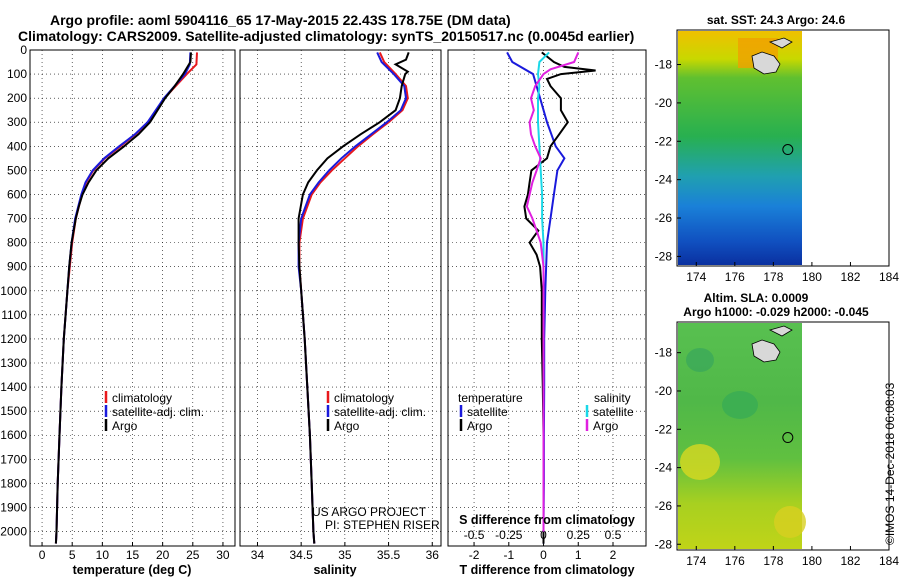 This screenshot has height=580, width=900. I want to click on depth-tick-label: 900, so click(17, 267).